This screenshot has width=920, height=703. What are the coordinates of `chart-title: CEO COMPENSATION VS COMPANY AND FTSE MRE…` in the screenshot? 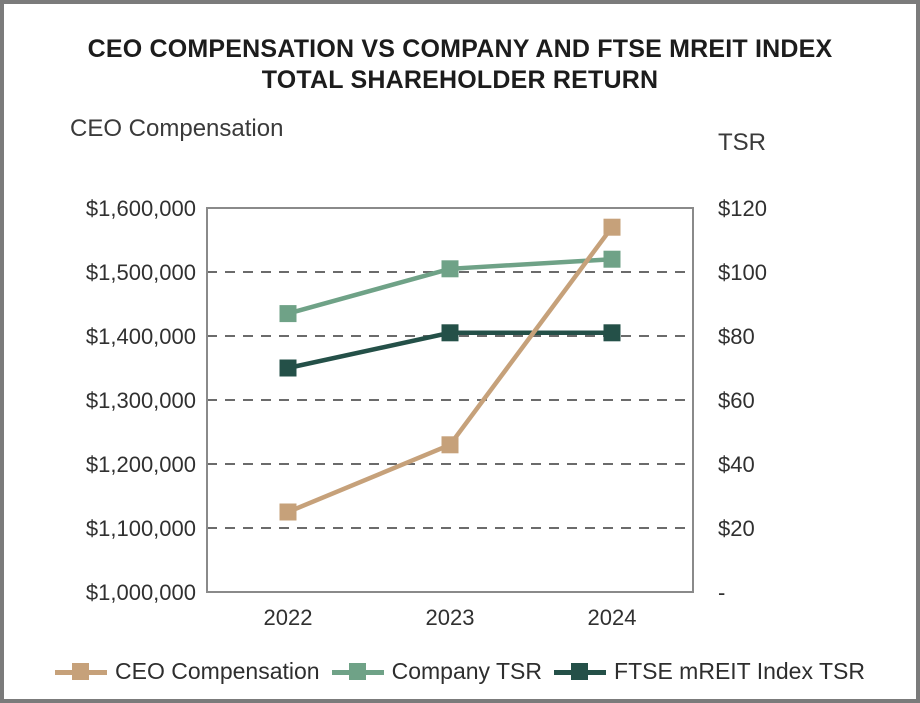 It's located at (460, 65).